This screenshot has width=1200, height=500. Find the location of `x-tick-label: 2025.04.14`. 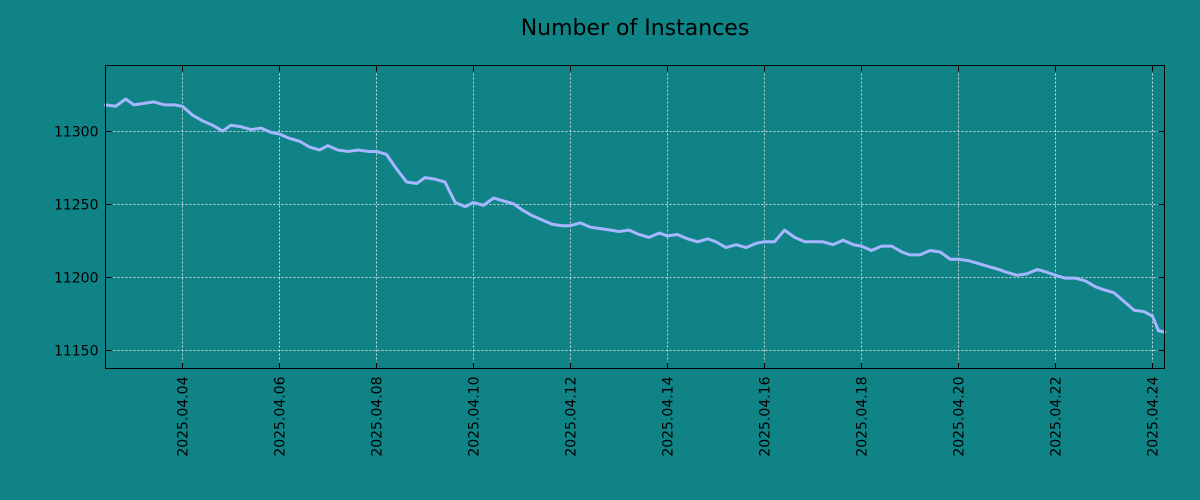

x-tick-label: 2025.04.14 is located at coordinates (669, 416).